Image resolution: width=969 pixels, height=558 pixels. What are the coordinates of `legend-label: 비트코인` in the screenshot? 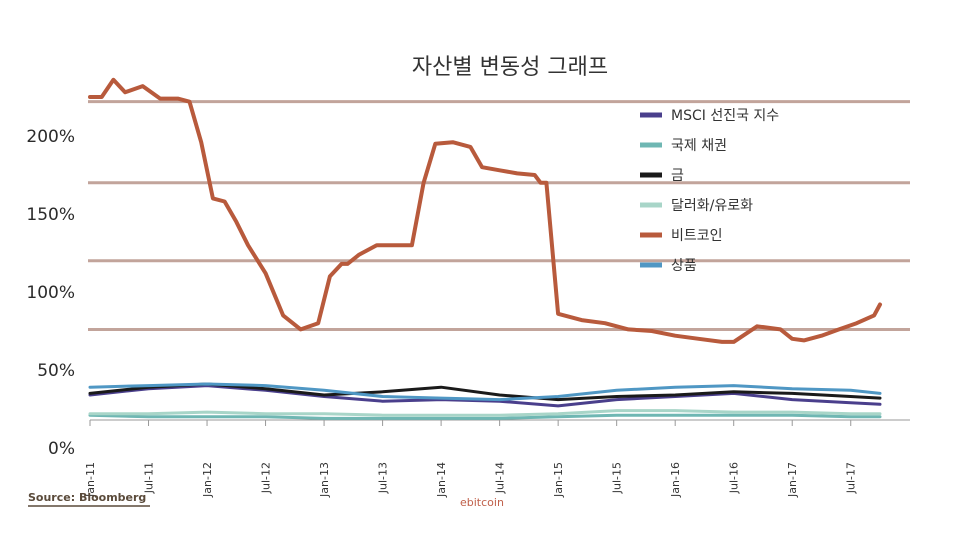 It's located at (697, 236).